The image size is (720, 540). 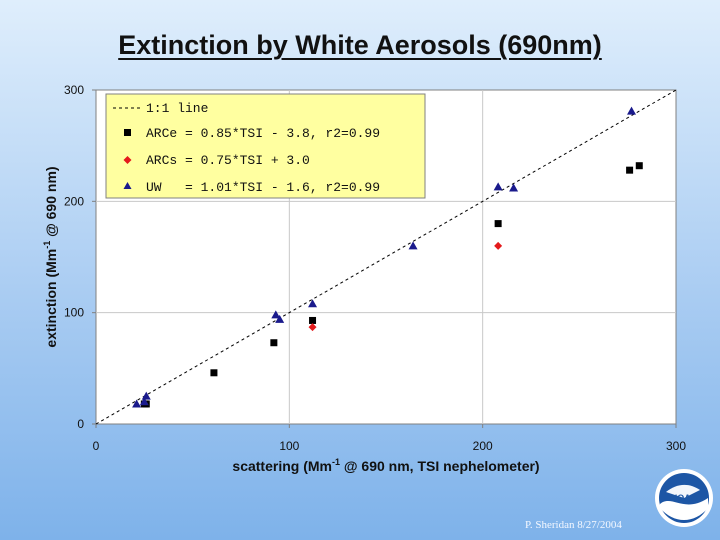 I want to click on y-axis-label: extinction (Mm-1 @ 690 nm), so click(x=50, y=256).